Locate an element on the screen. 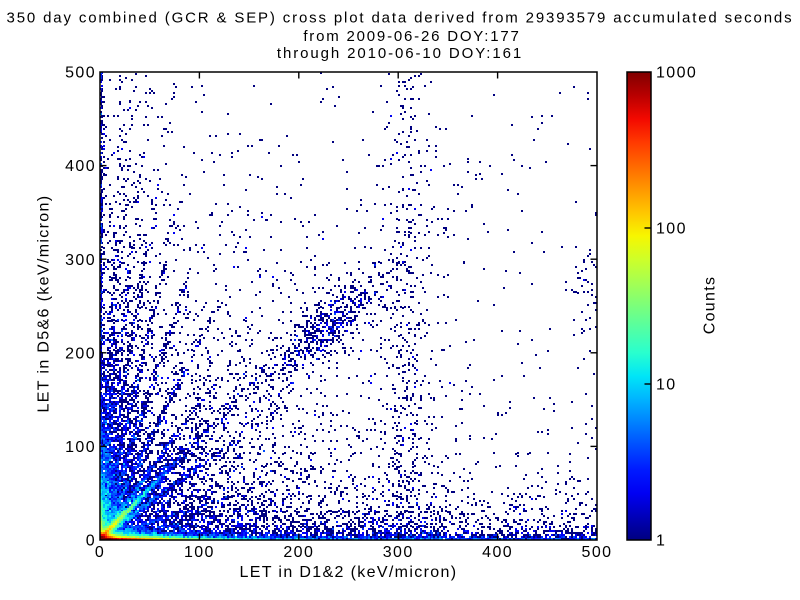 The image size is (800, 600). svg-text: 1000 is located at coordinates (676, 73).